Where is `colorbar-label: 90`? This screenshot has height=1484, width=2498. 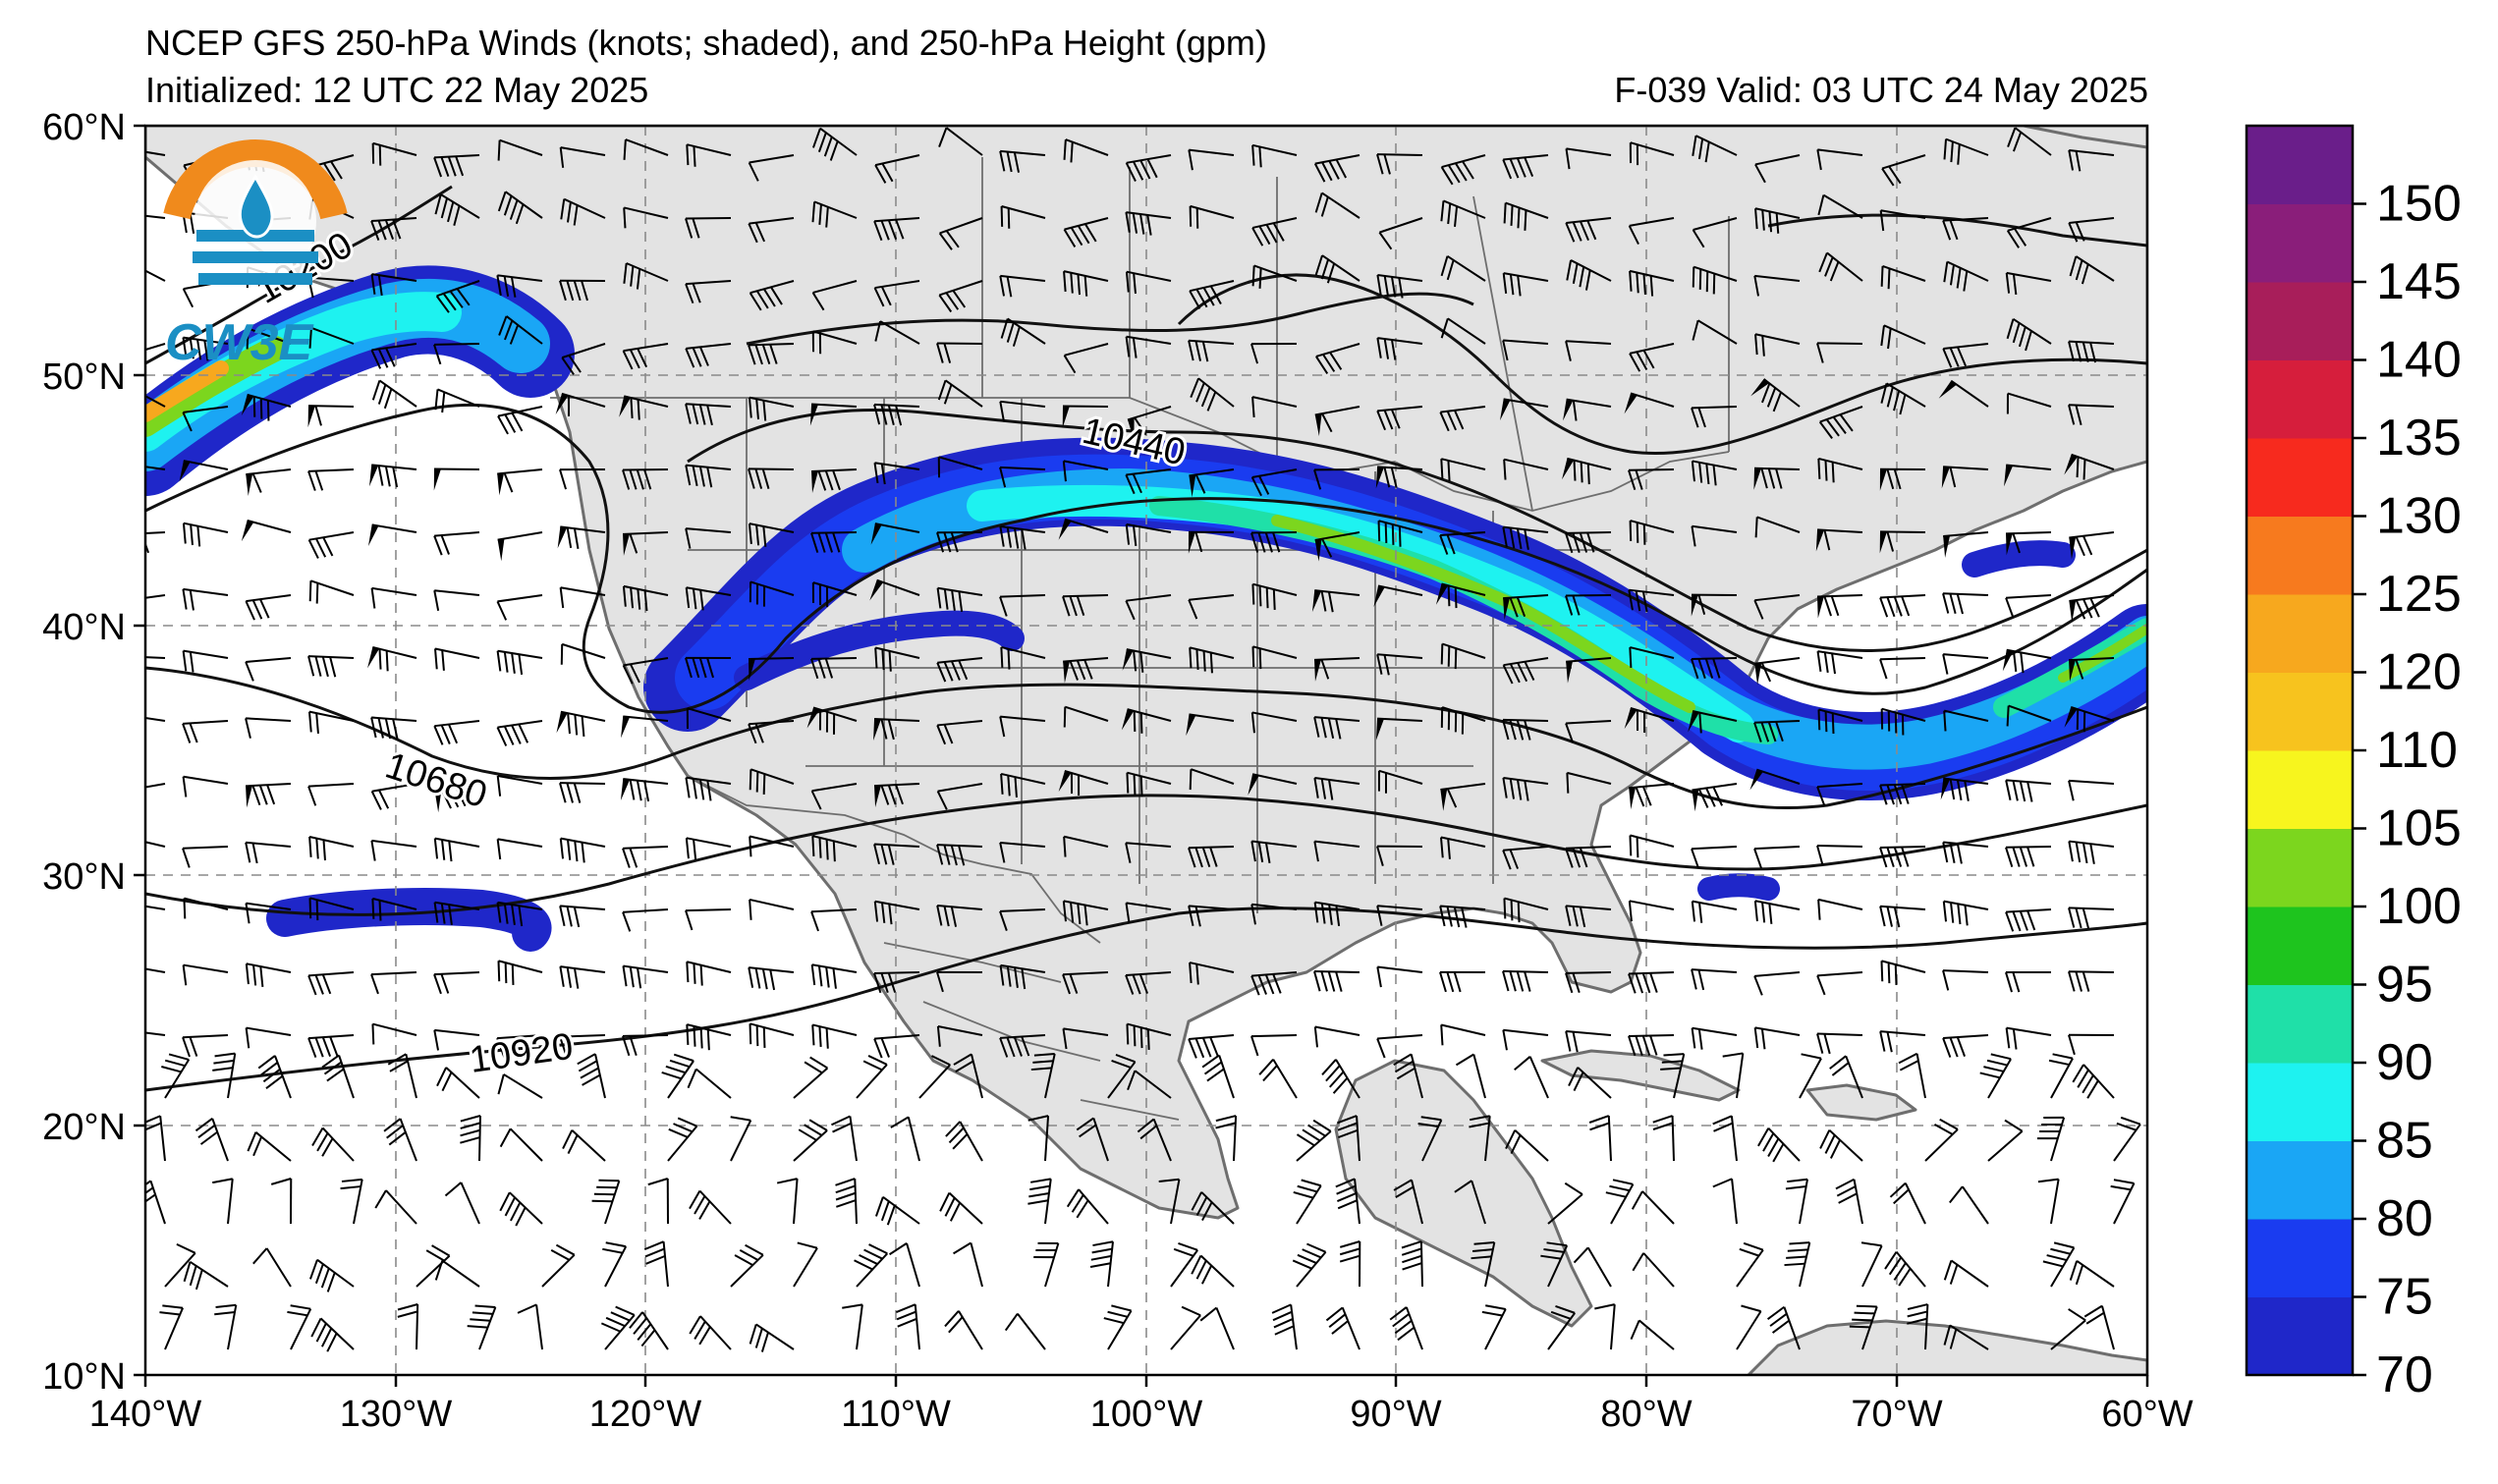
colorbar-label: 90 is located at coordinates (2404, 1062).